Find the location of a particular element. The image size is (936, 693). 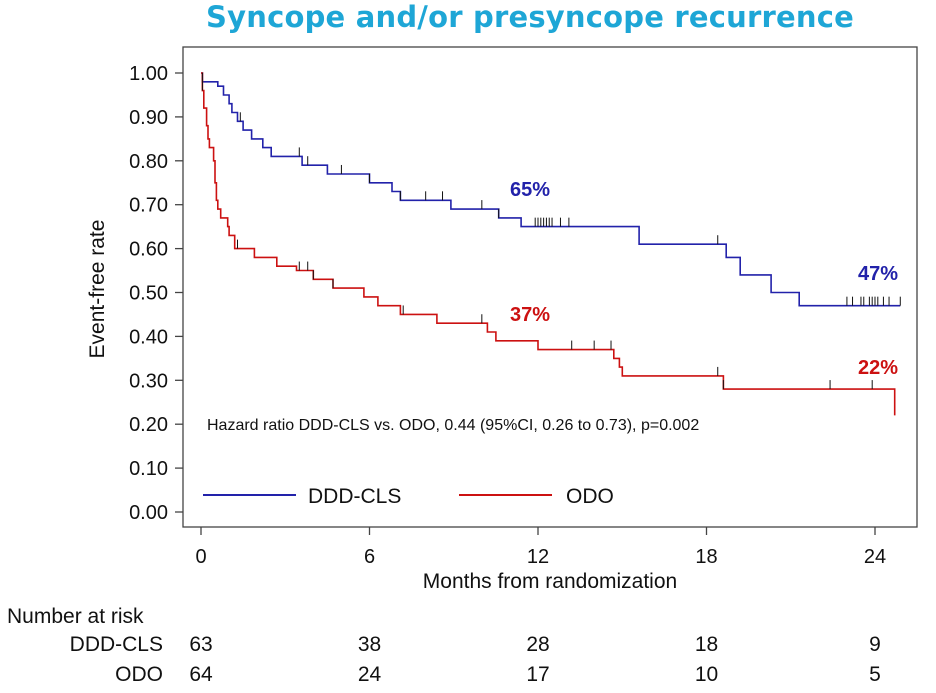

risk-value: 9 is located at coordinates (875, 644).